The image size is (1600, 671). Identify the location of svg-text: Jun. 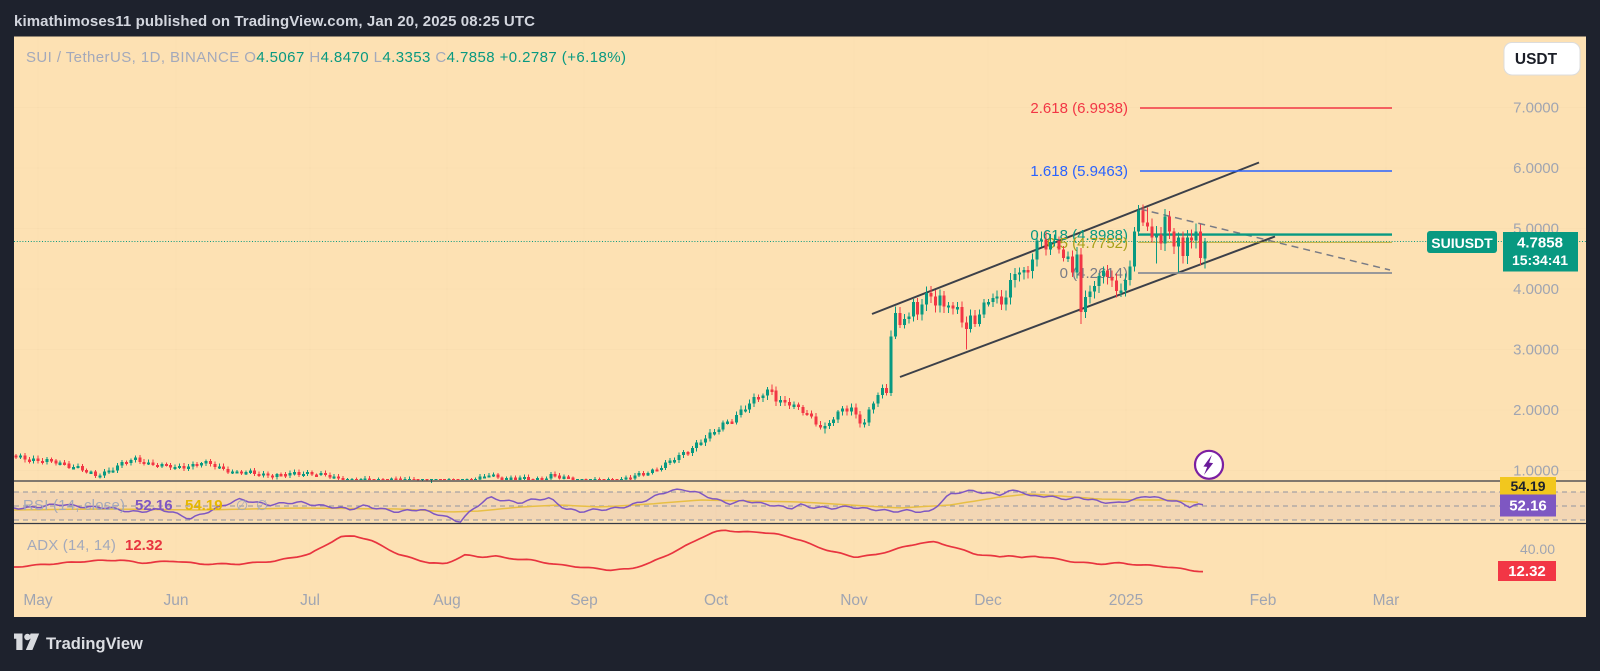
(176, 600).